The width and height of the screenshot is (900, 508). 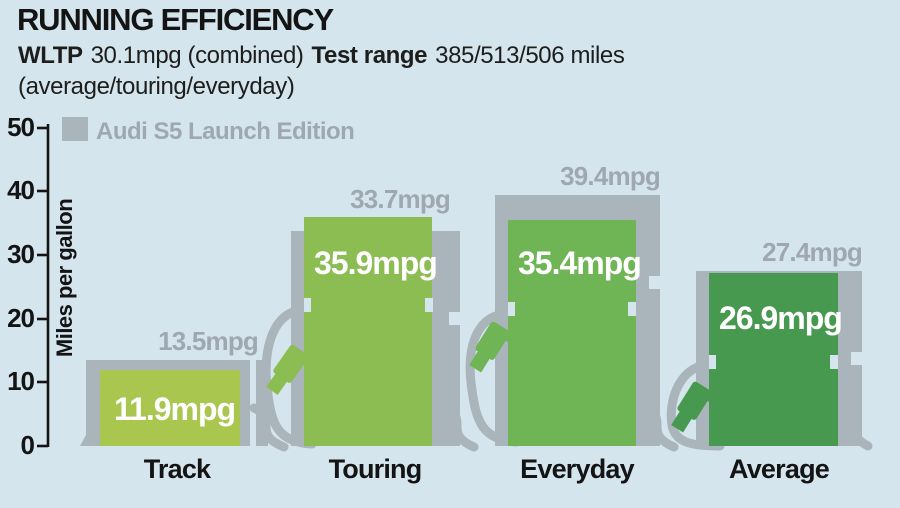 What do you see at coordinates (174, 409) in the screenshot?
I see `value-label-track: 11.9mpg` at bounding box center [174, 409].